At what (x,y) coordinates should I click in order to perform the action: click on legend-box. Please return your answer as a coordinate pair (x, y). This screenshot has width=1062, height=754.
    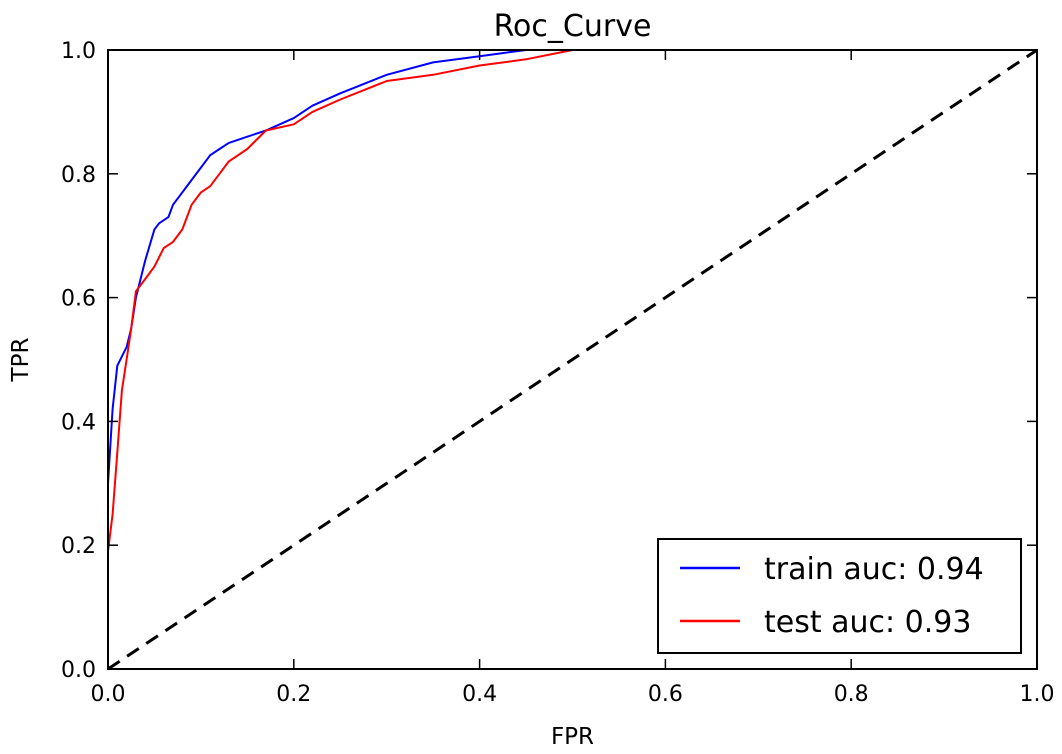
    Looking at the image, I should click on (839, 596).